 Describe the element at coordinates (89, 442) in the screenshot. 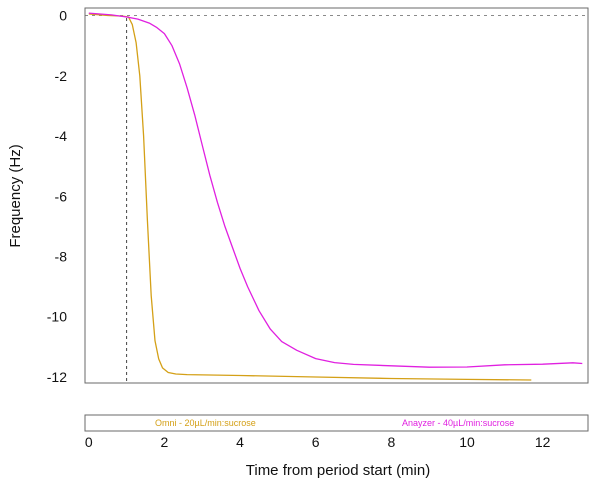

I see `x-tick-label: 0` at that location.